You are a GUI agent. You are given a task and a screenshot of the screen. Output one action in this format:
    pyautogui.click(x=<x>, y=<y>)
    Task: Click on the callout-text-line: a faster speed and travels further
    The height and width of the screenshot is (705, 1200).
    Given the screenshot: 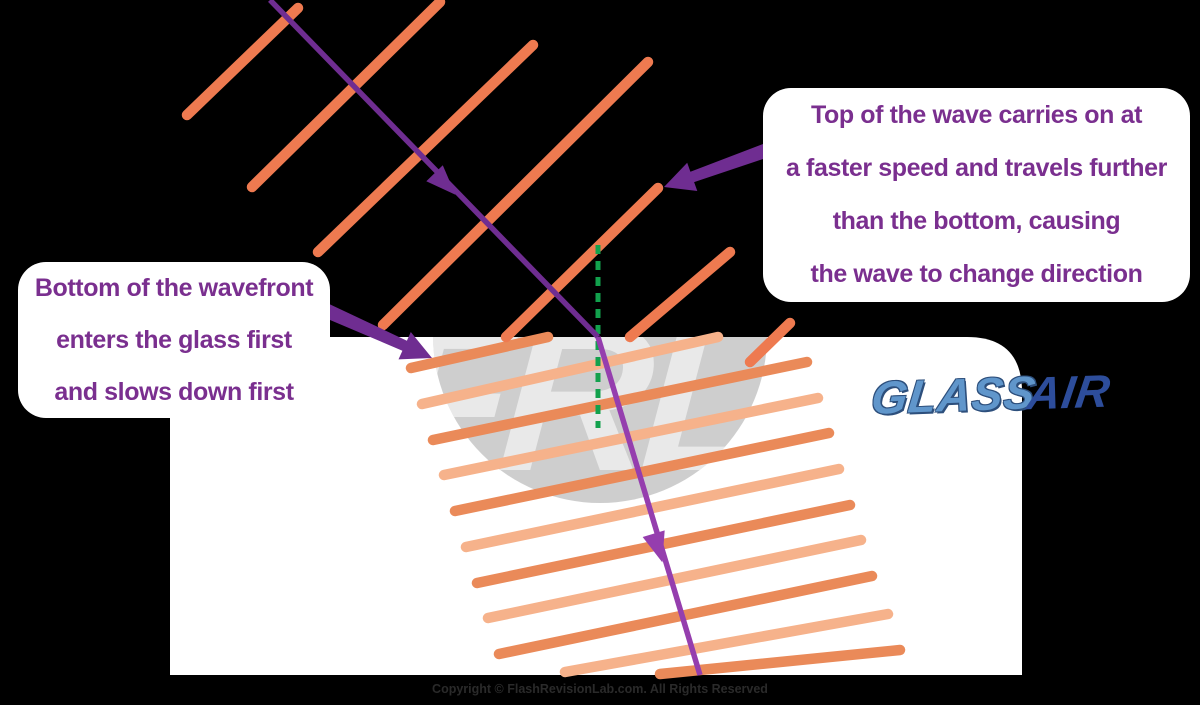 What is the action you would take?
    pyautogui.click(x=976, y=168)
    